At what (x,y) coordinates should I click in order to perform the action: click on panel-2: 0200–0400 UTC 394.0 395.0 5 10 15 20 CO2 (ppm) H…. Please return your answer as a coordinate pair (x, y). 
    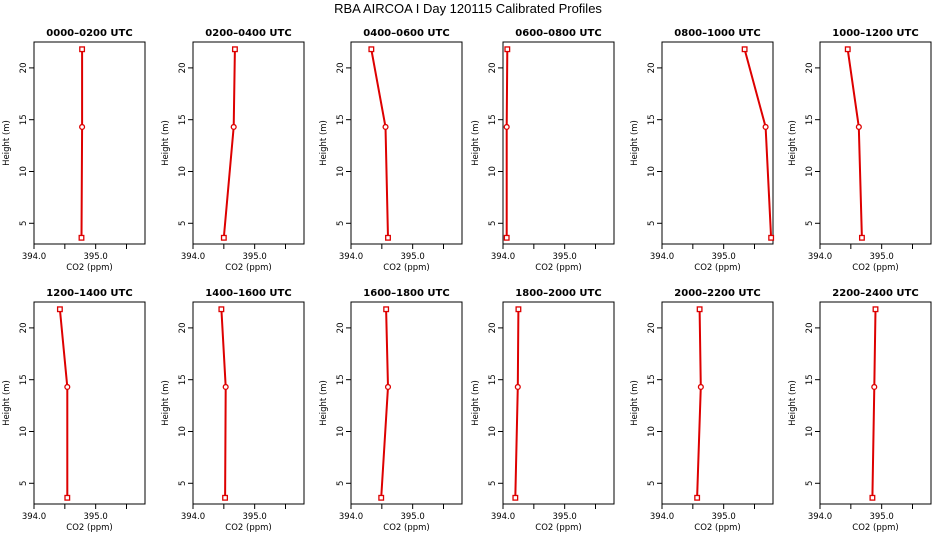
    Looking at the image, I should click on (233, 150).